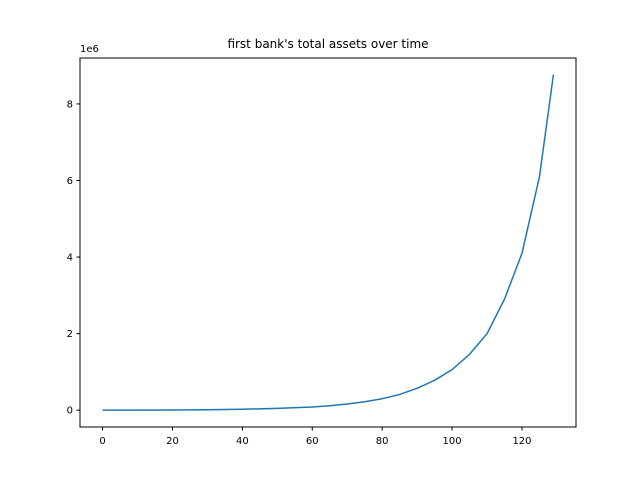 The width and height of the screenshot is (640, 480). I want to click on y-tick-label: 6, so click(70, 181).